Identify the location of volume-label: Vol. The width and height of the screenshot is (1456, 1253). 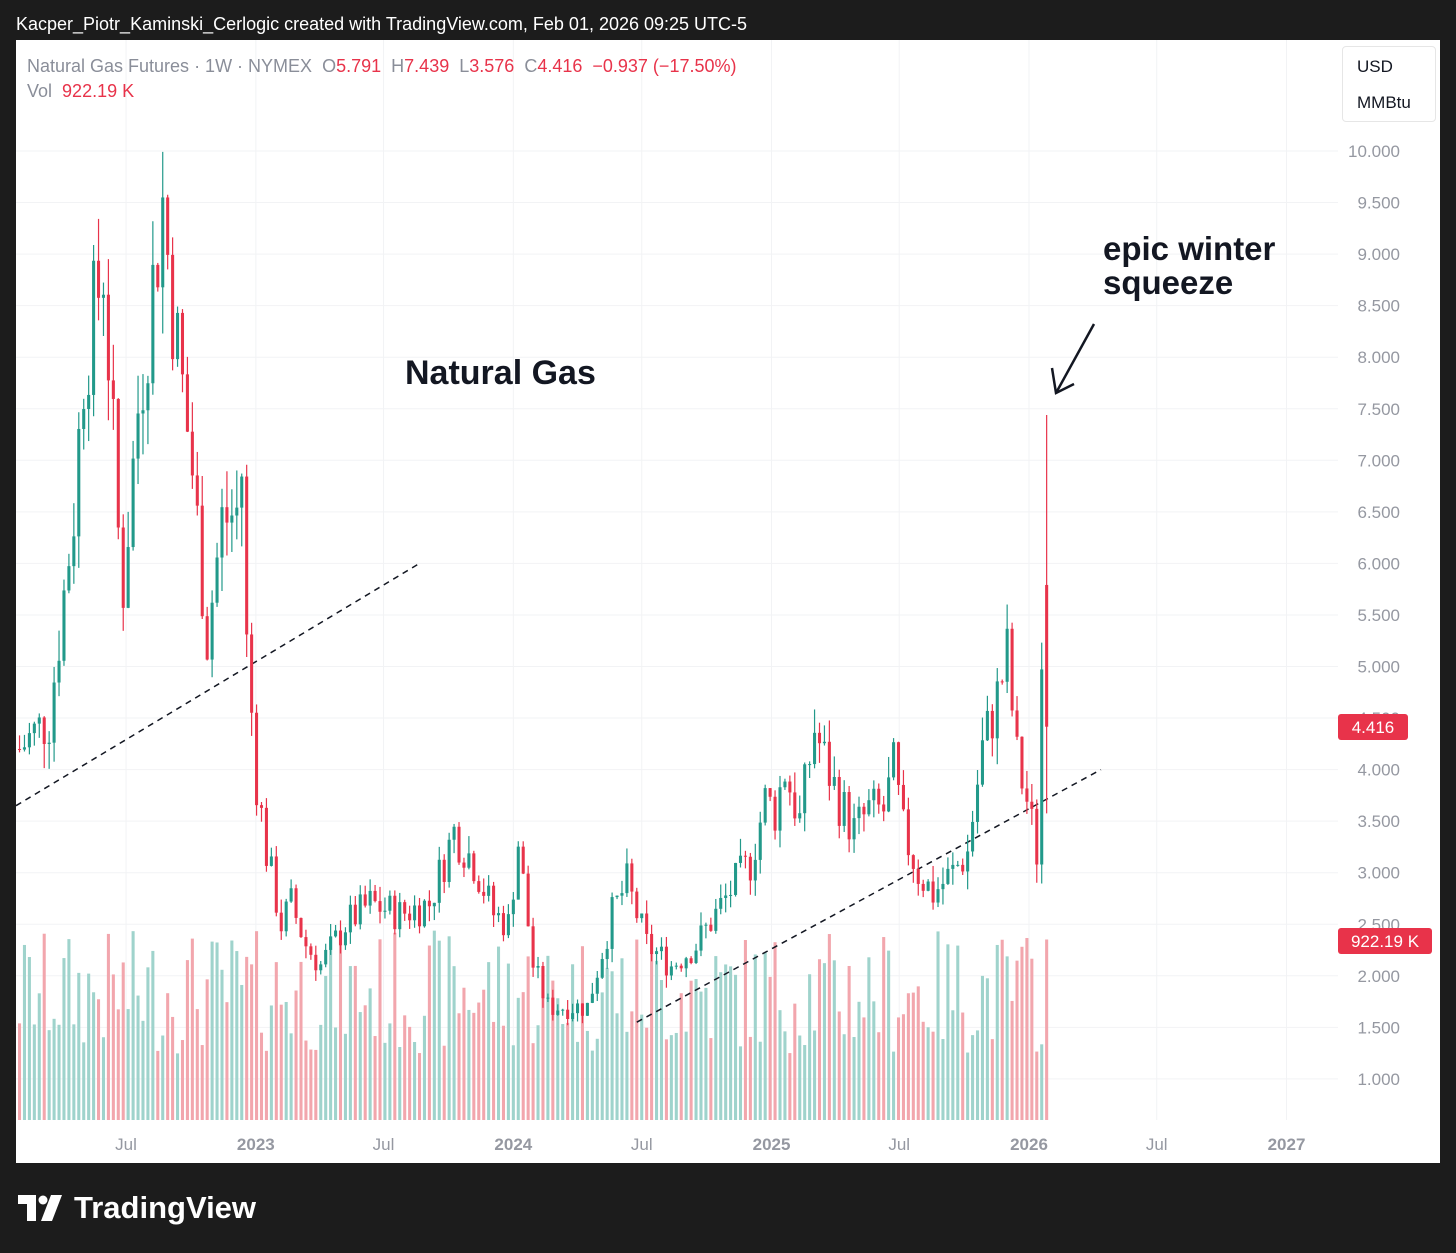
(40, 91).